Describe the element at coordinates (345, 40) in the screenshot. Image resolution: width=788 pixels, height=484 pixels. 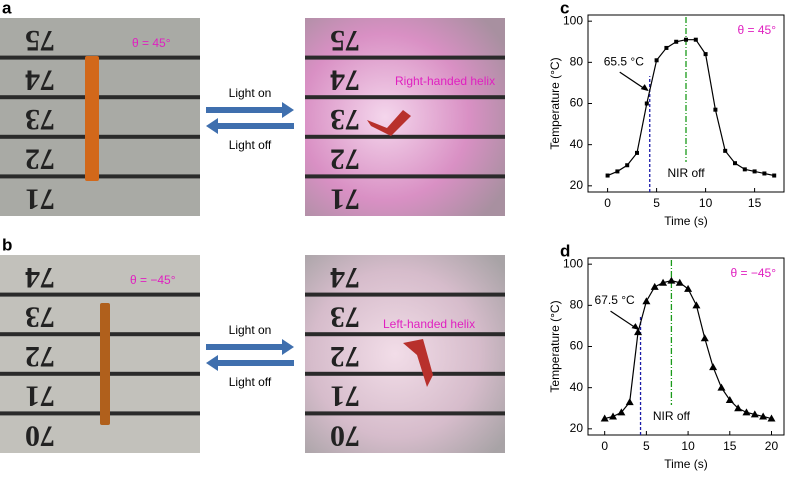
I see `ruler-number: 75` at that location.